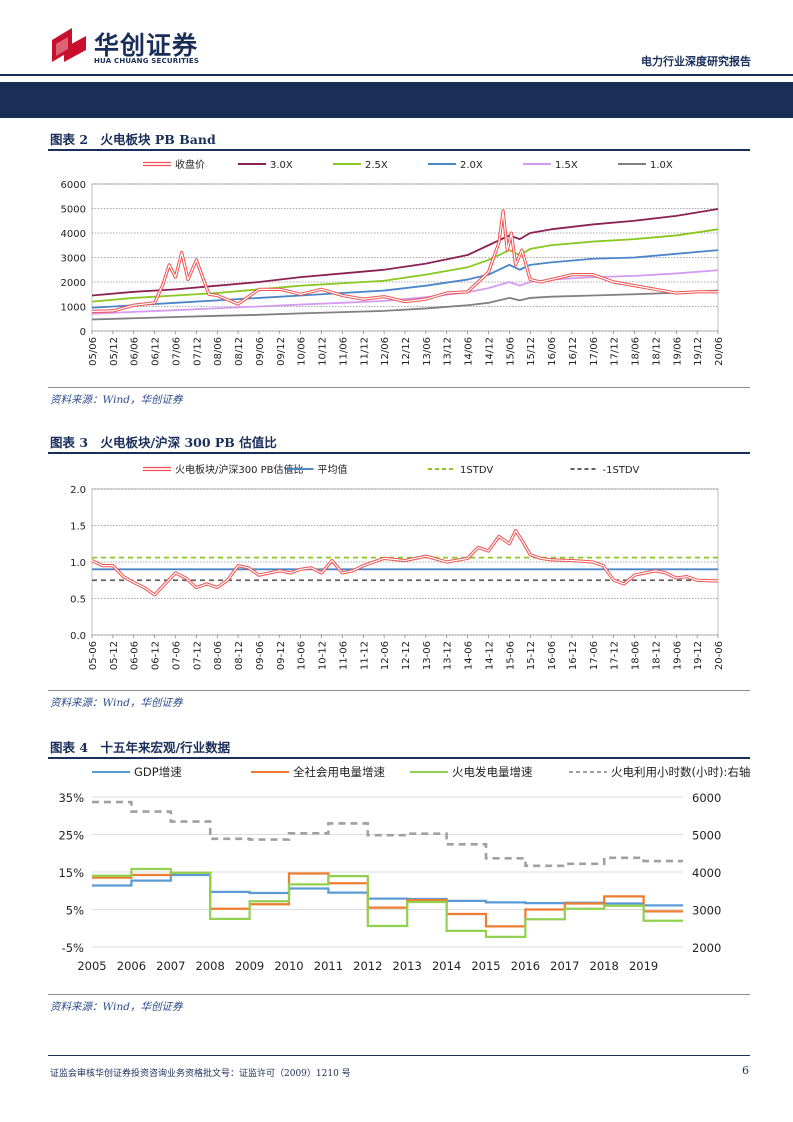 Image resolution: width=793 pixels, height=1122 pixels. Describe the element at coordinates (492, 772) in the screenshot. I see `legend-label: 火电发电量增速` at that location.